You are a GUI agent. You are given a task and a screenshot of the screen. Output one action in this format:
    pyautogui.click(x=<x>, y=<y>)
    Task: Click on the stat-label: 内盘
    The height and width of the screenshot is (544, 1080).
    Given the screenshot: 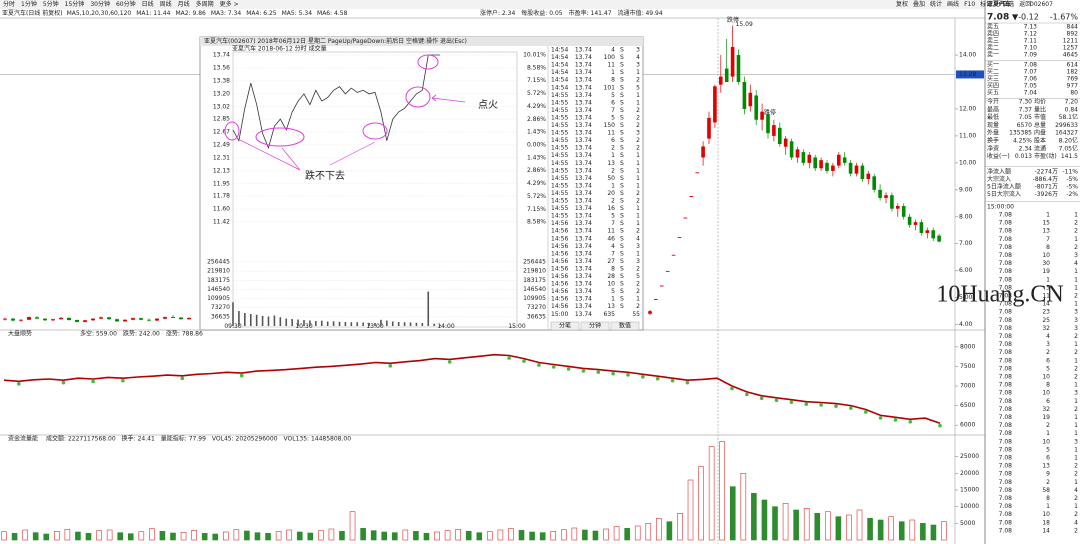 What is the action you would take?
    pyautogui.click(x=1040, y=133)
    